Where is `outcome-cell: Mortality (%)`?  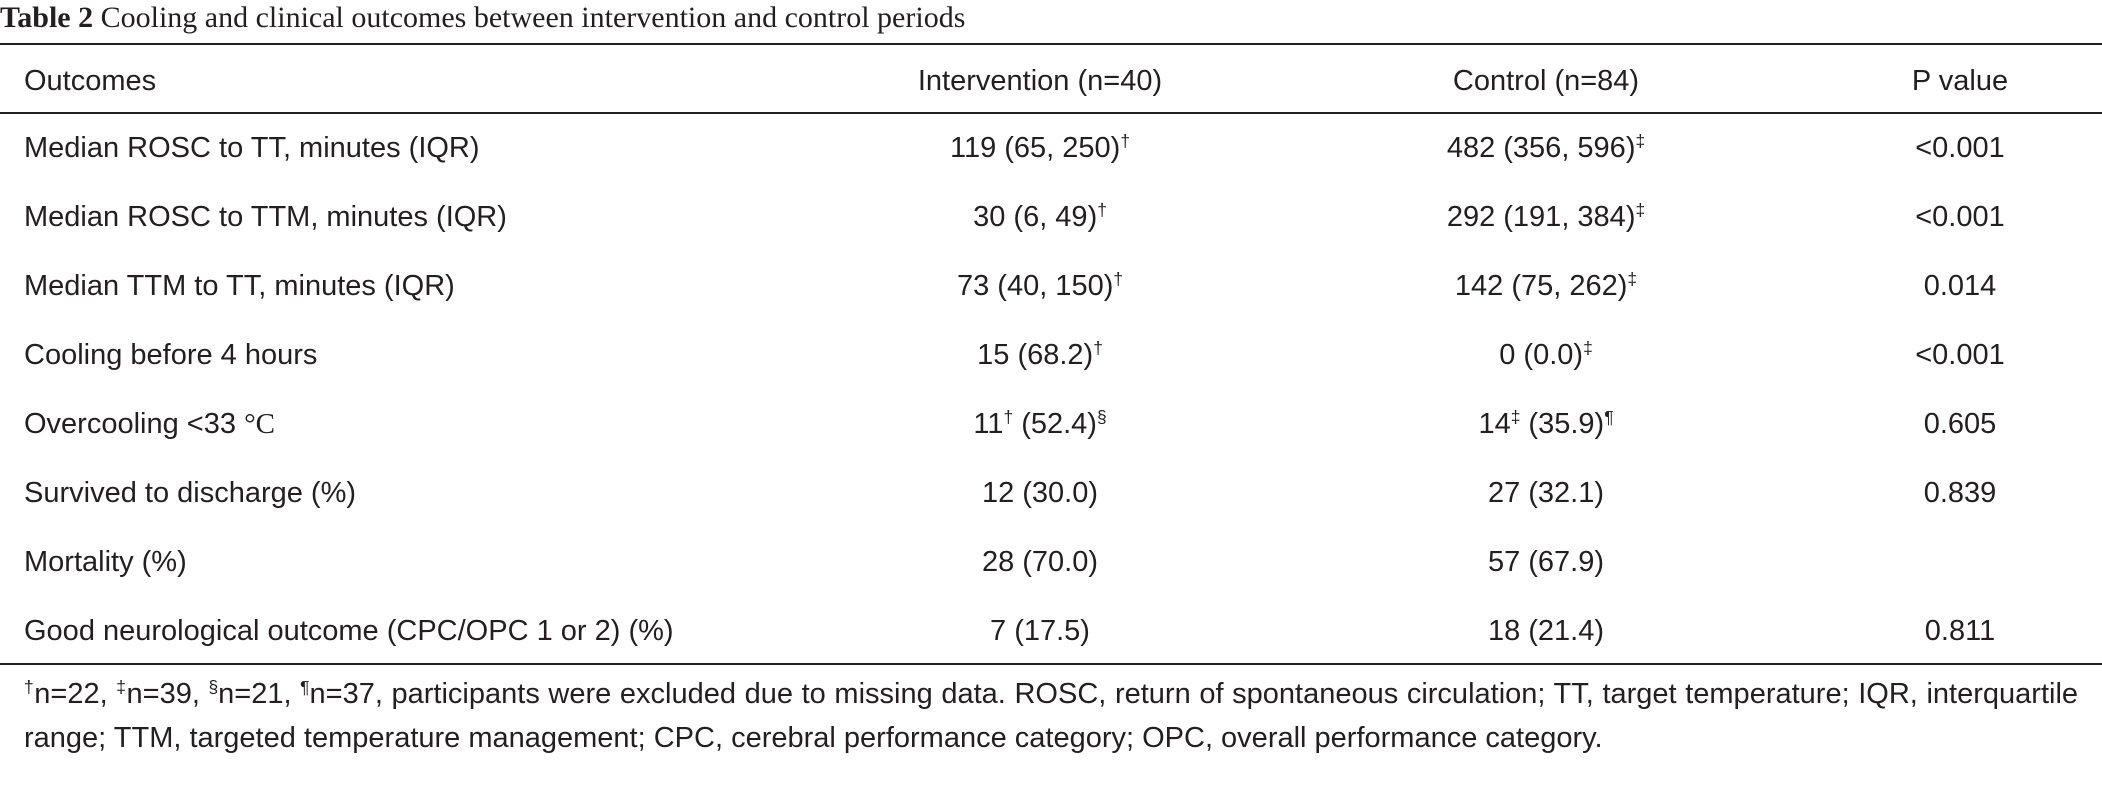 outcome-cell: Mortality (%) is located at coordinates (105, 562).